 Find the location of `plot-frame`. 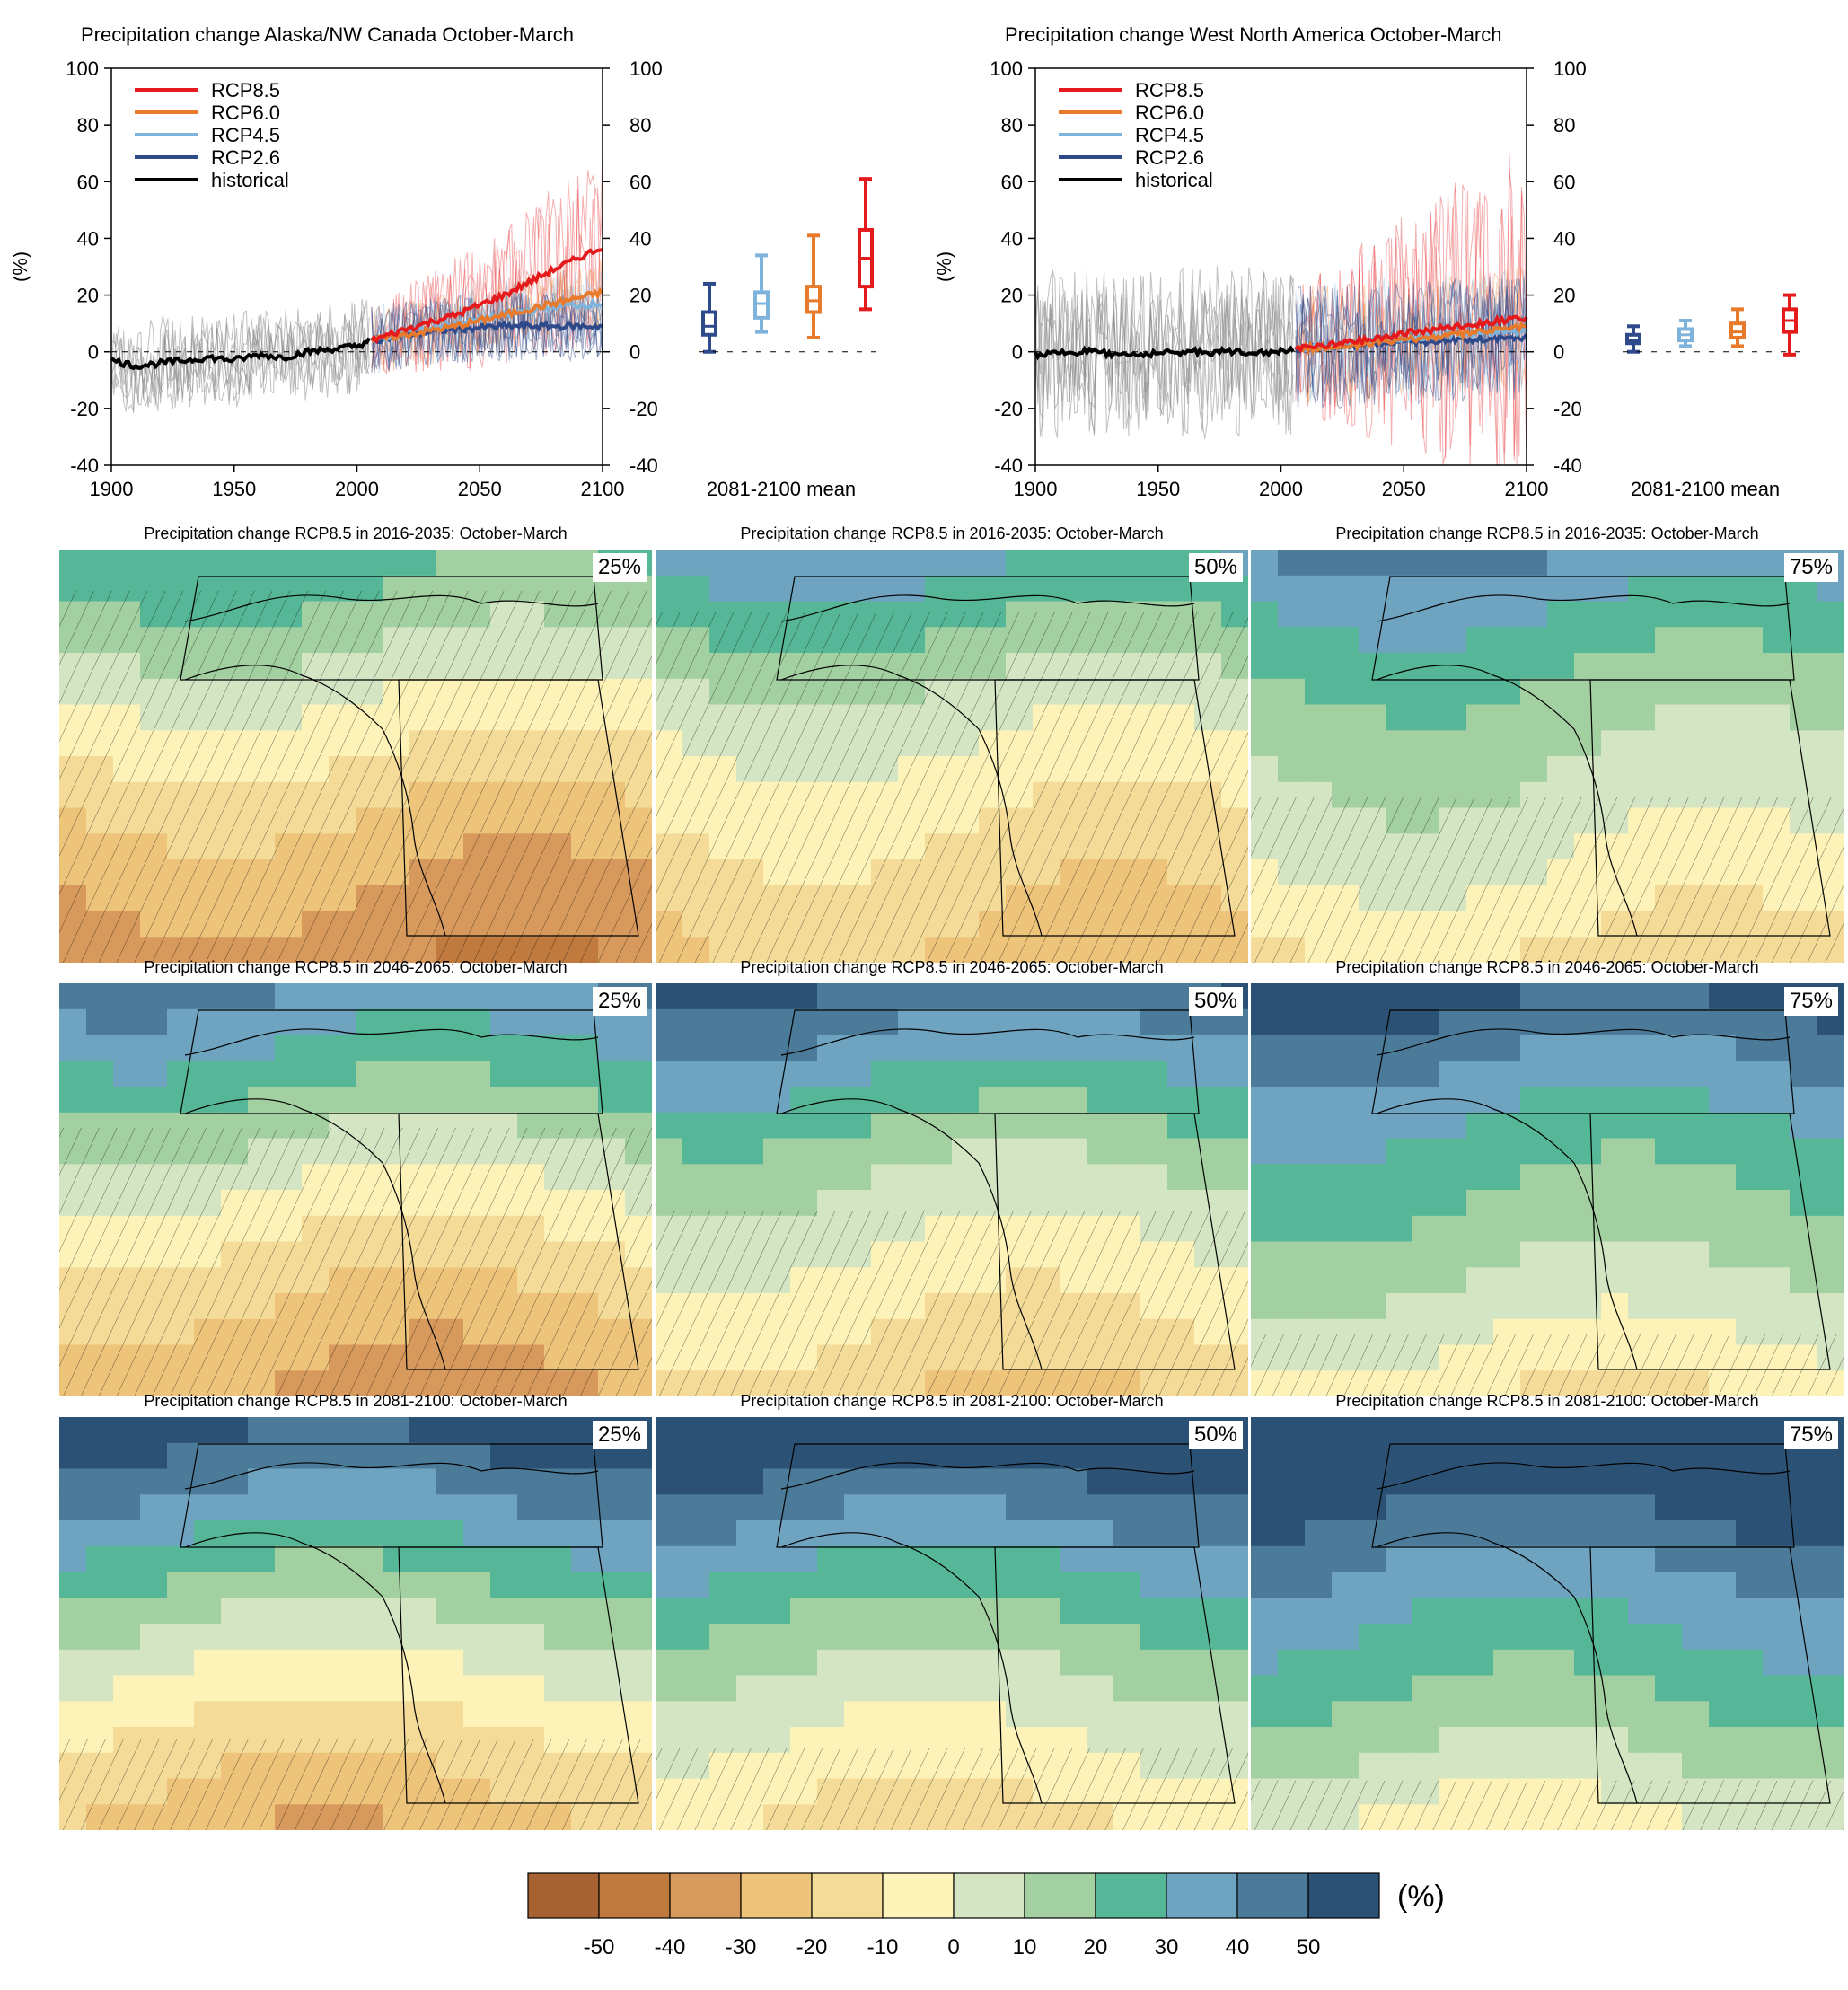

plot-frame is located at coordinates (356, 266).